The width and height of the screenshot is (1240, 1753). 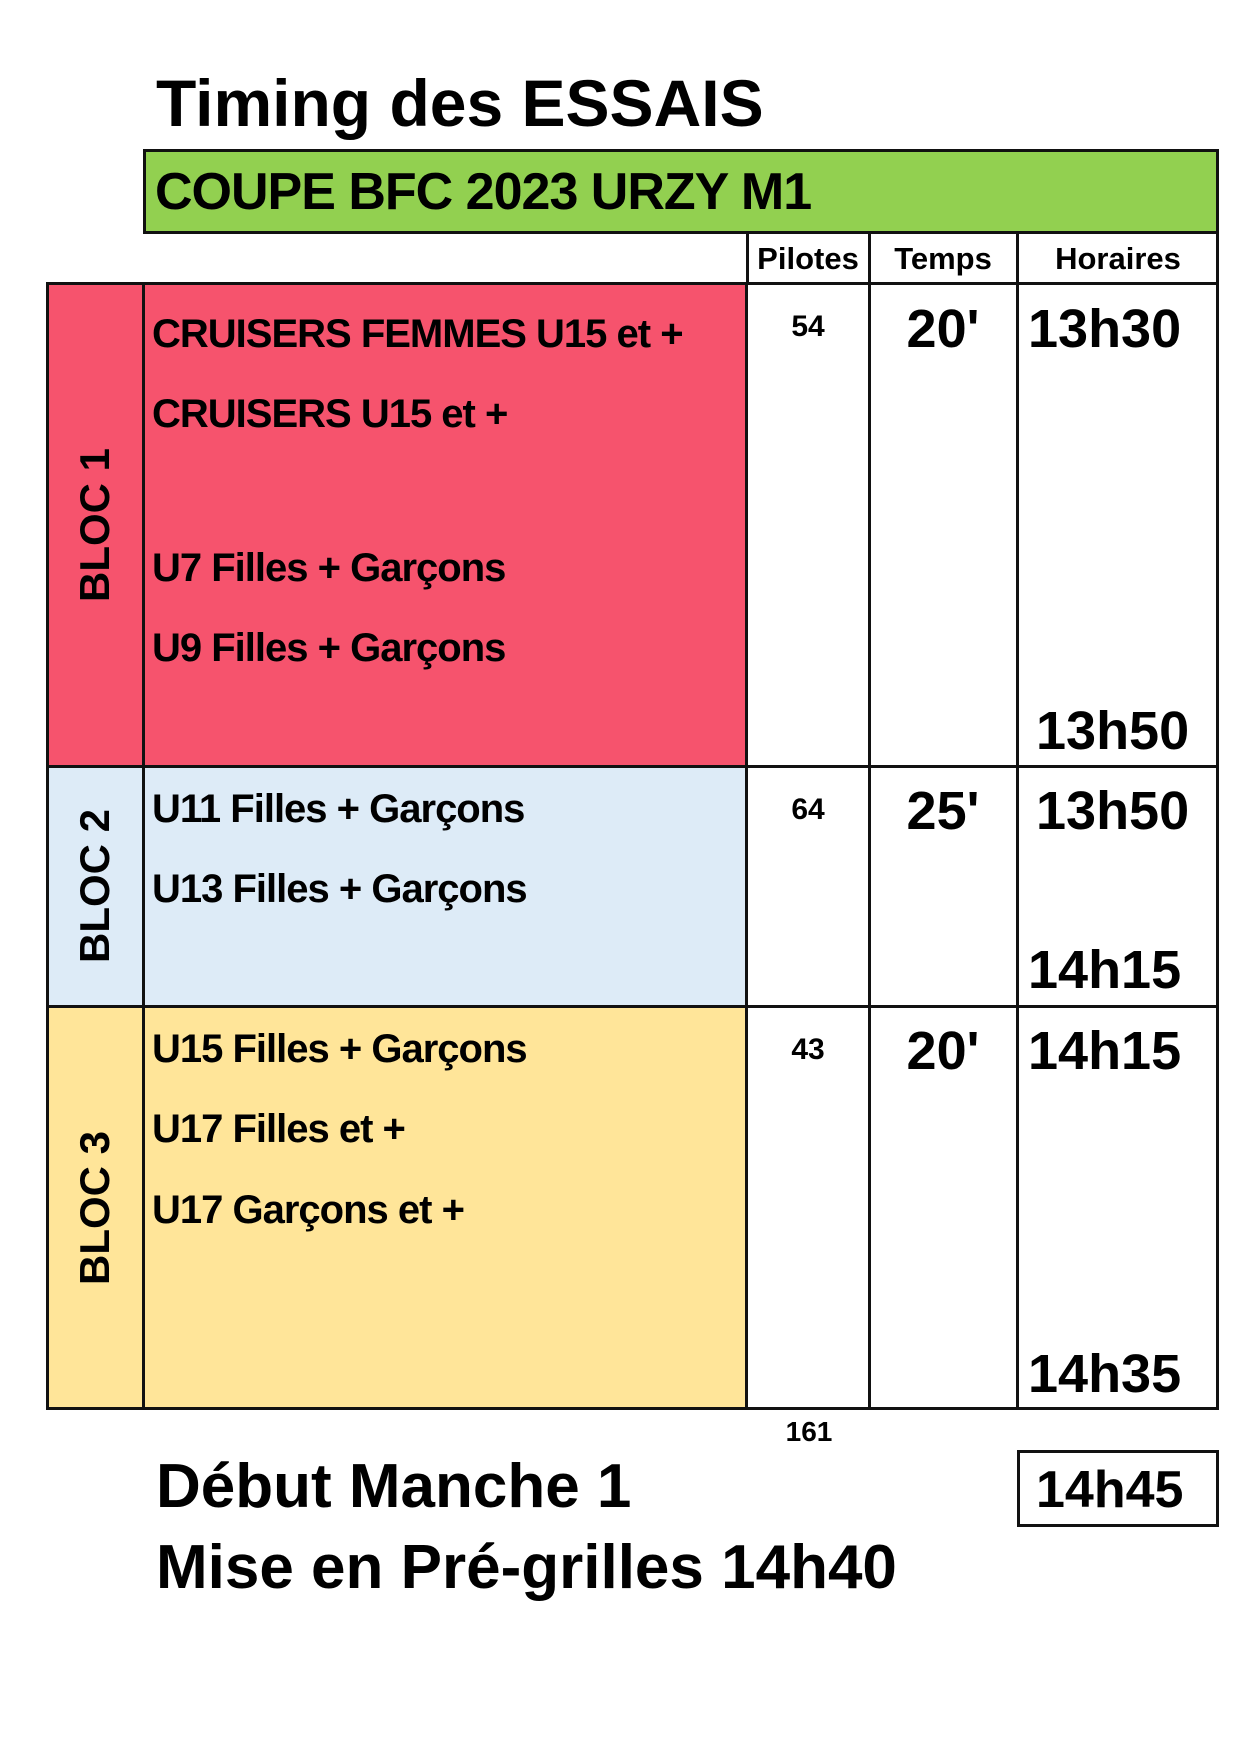 What do you see at coordinates (808, 326) in the screenshot?
I see `pilotes-count: 54` at bounding box center [808, 326].